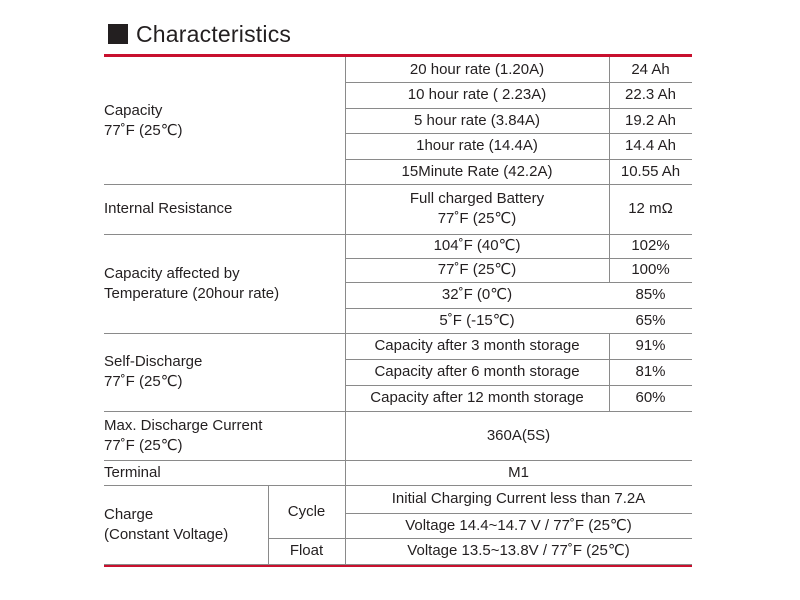 The height and width of the screenshot is (600, 800). Describe the element at coordinates (306, 550) in the screenshot. I see `charge-float-label: Float` at that location.